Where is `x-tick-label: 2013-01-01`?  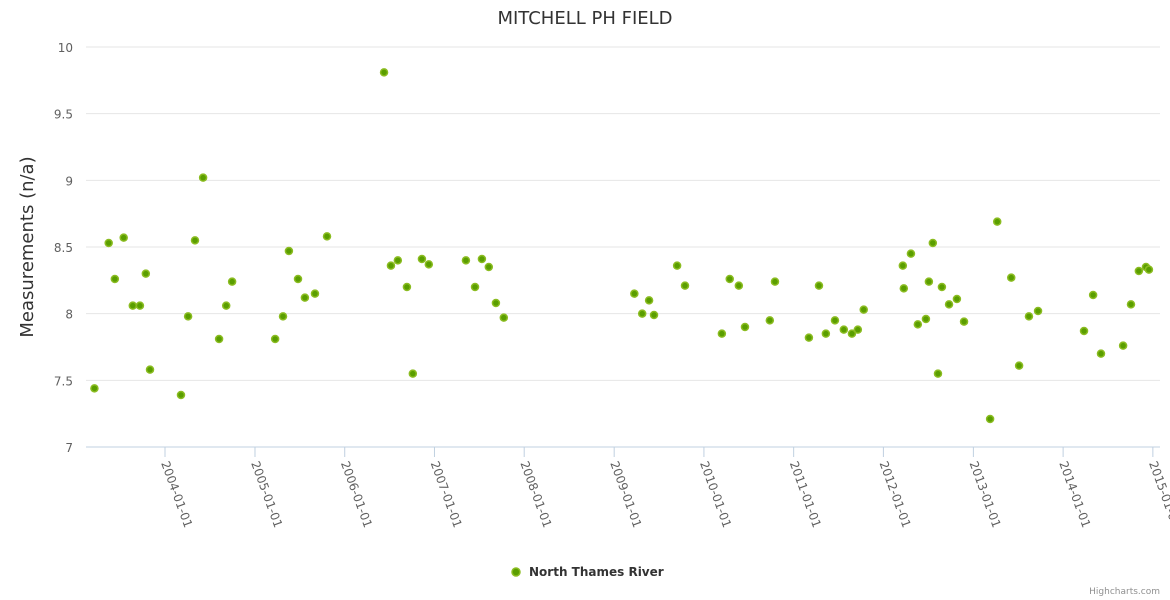
x-tick-label: 2013-01-01 is located at coordinates (985, 494).